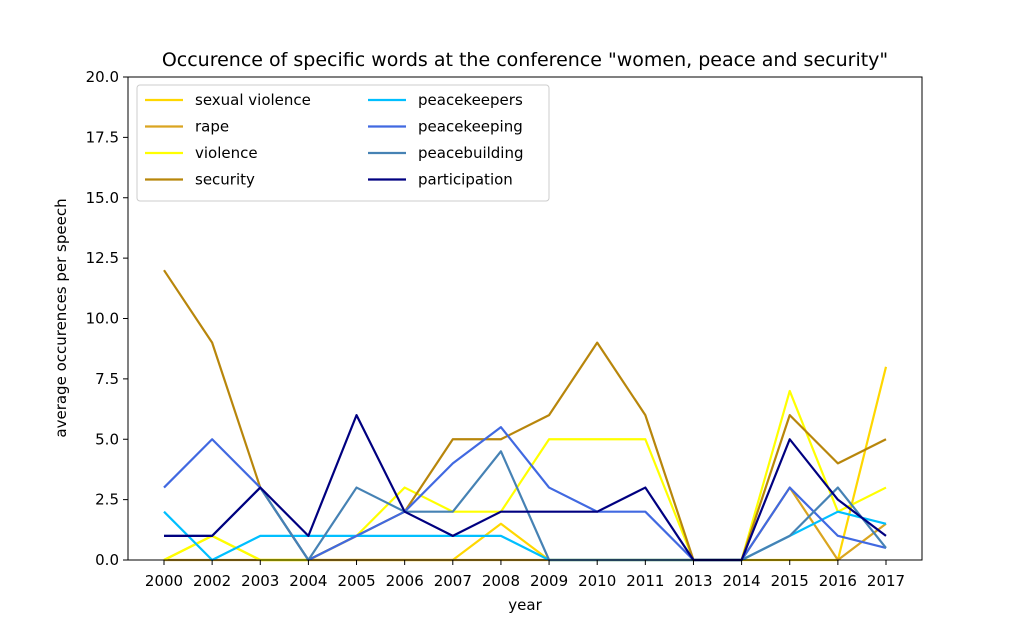  I want to click on legend-label: peacekeepers, so click(470, 100).